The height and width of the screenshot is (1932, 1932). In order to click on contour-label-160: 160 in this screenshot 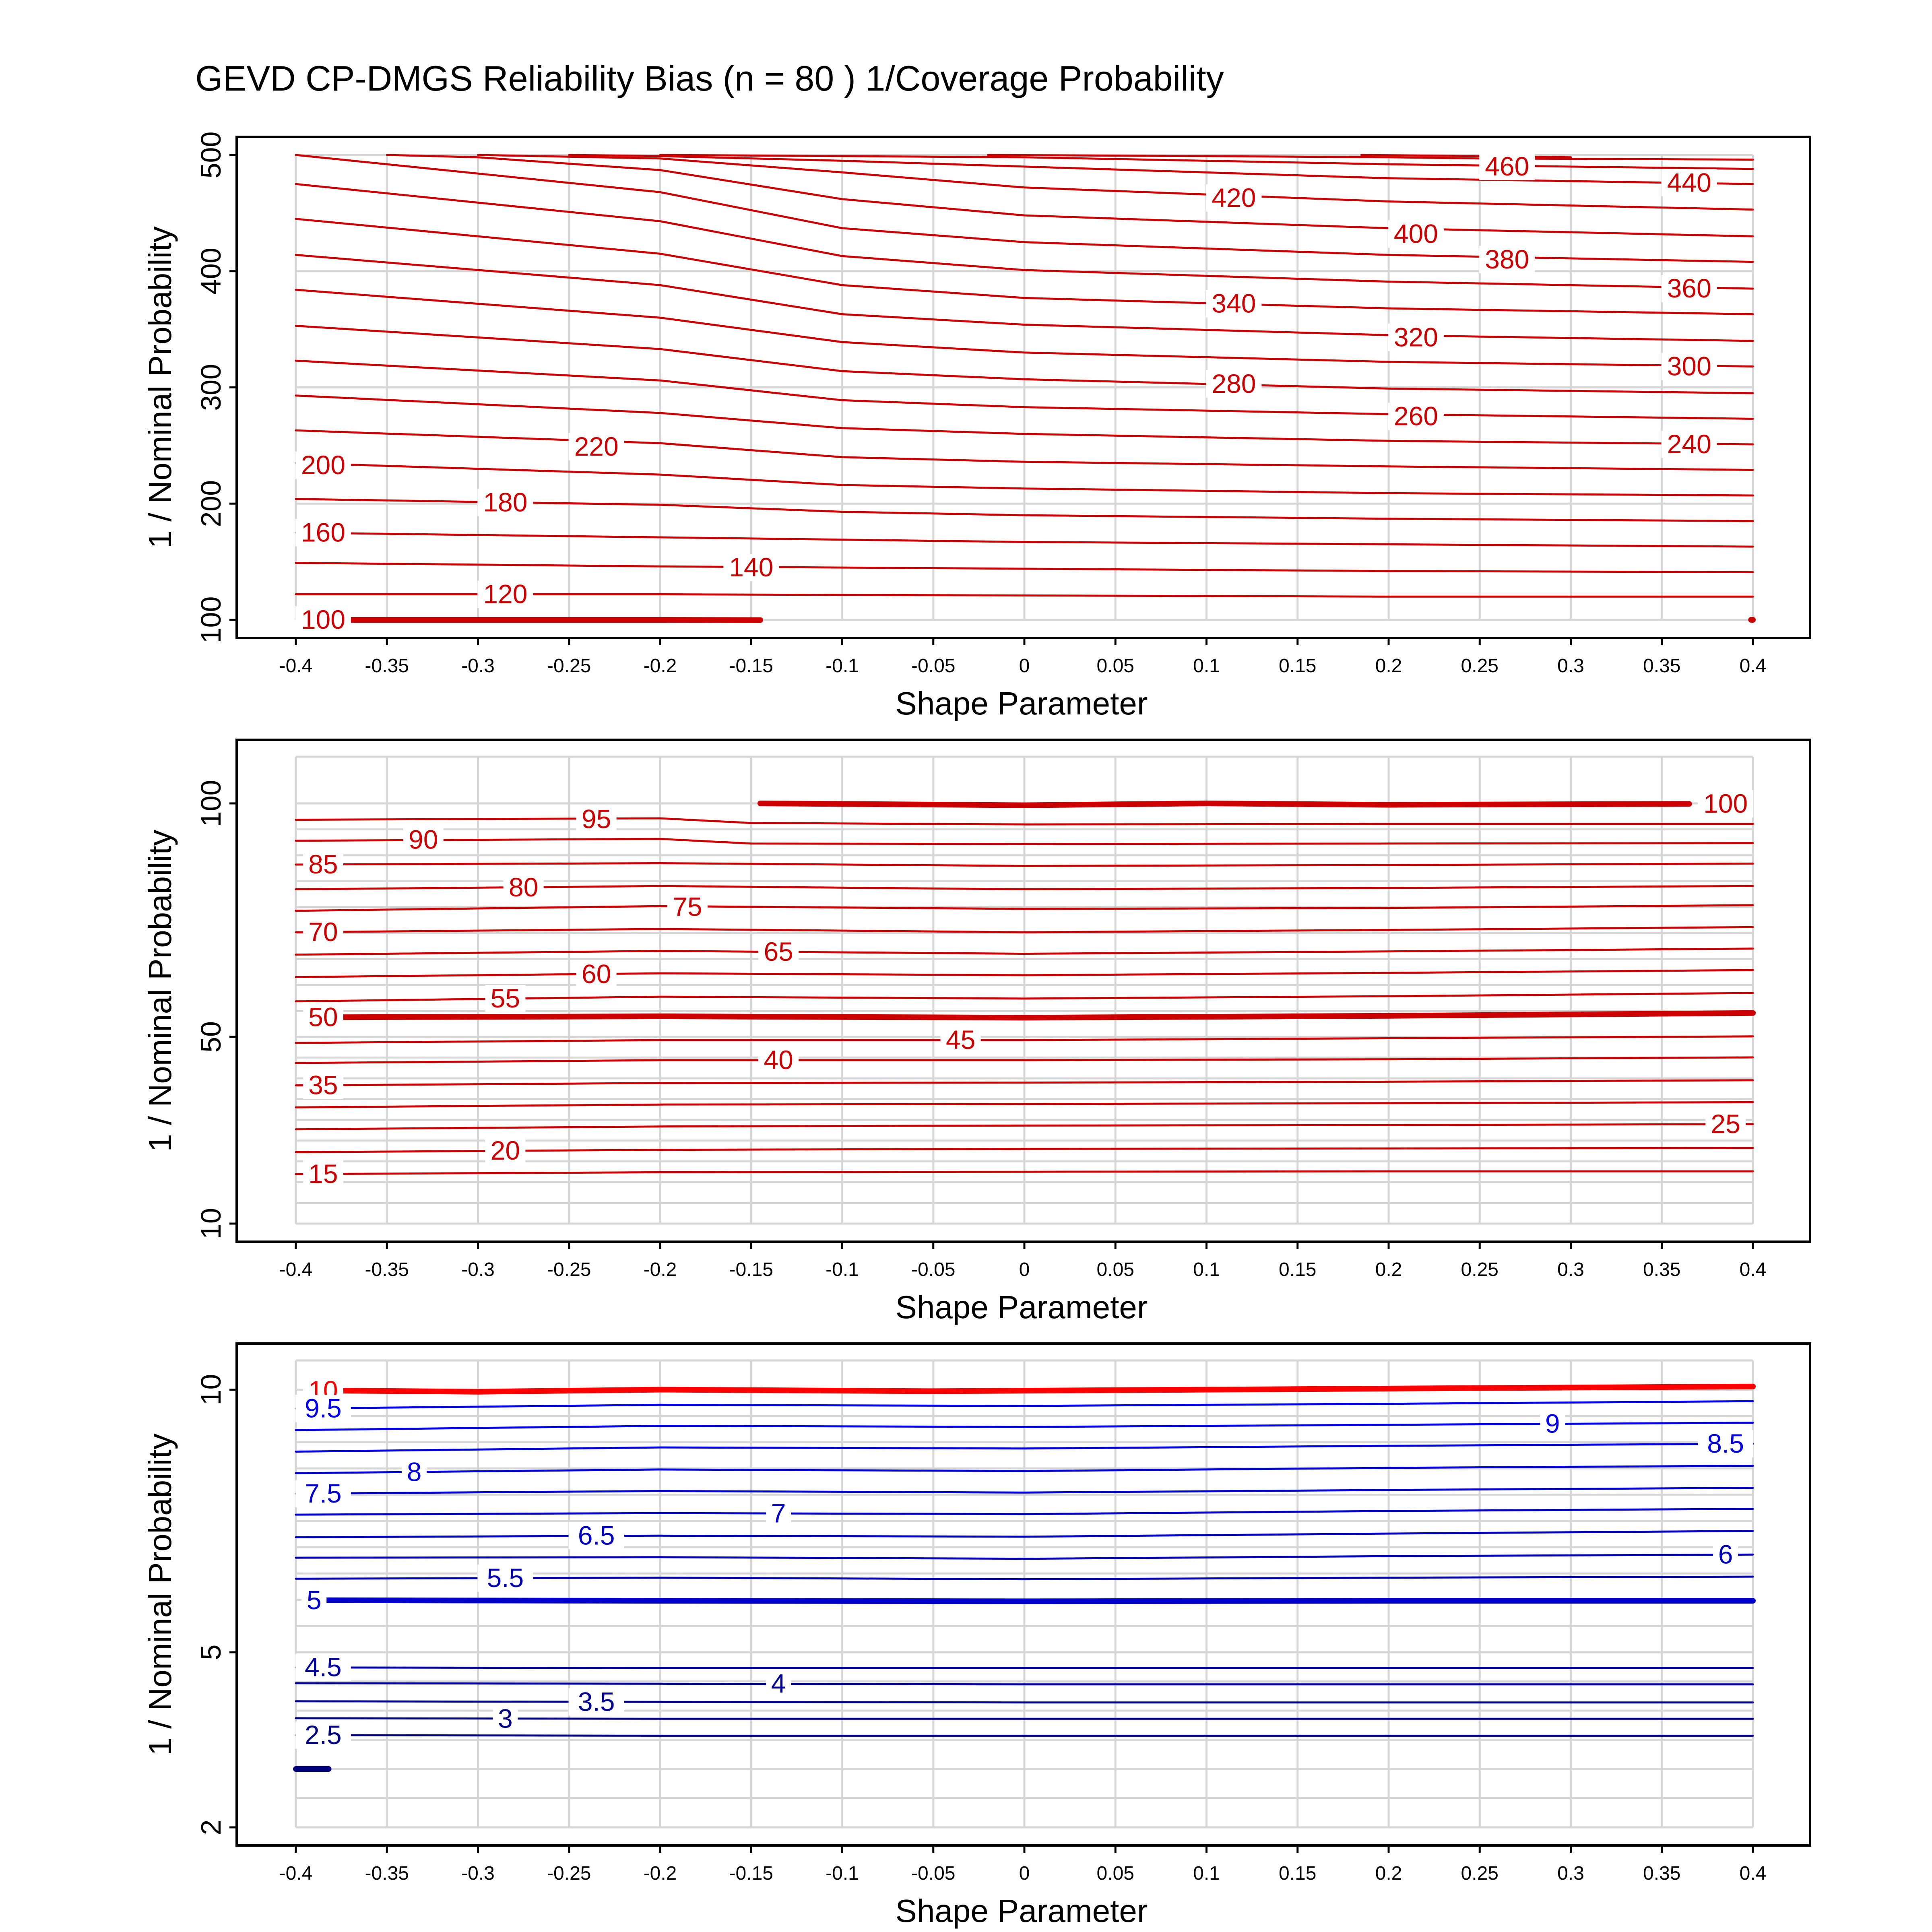, I will do `click(323, 532)`.